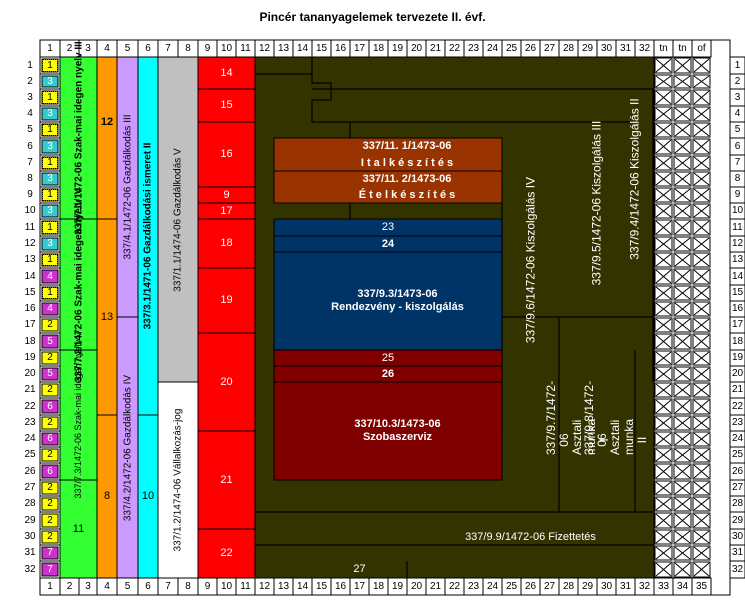 This screenshot has width=745, height=604. I want to click on column-footer-10: 10, so click(226, 586).